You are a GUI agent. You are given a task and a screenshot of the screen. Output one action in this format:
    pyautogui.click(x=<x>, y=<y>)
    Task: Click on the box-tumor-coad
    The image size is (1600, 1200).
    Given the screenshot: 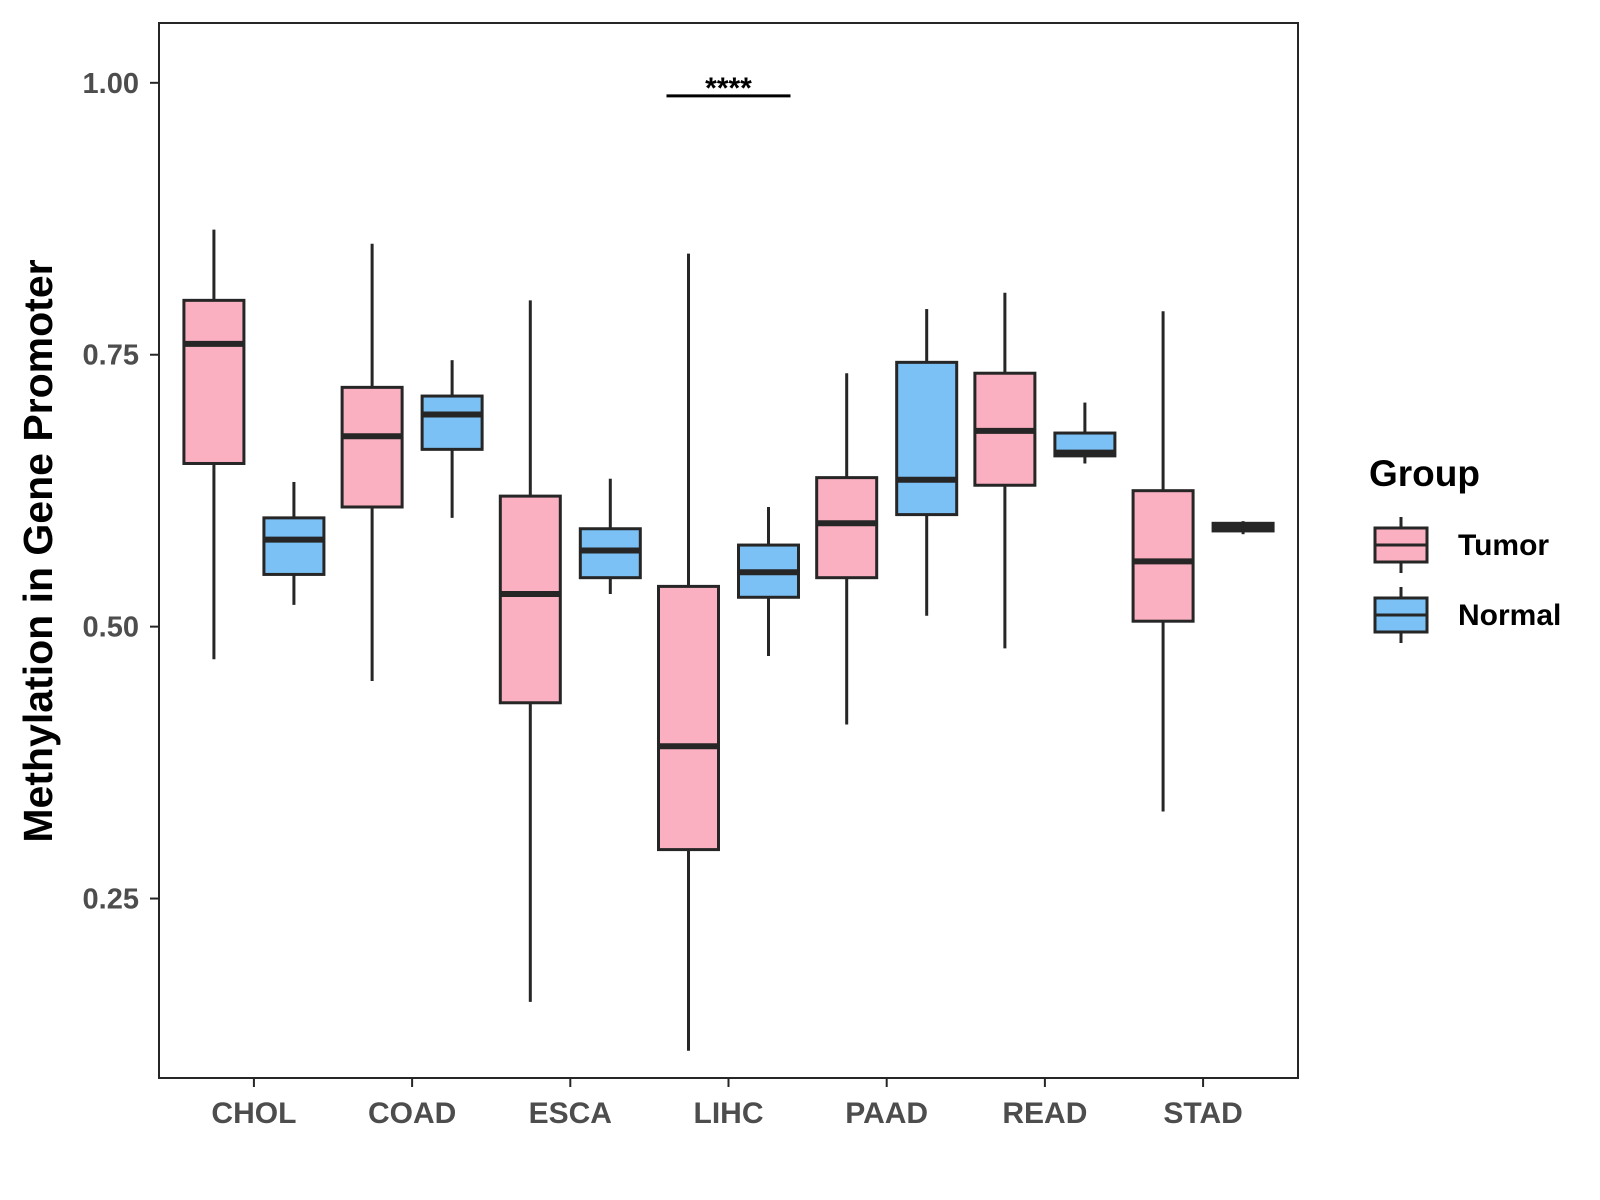 What is the action you would take?
    pyautogui.click(x=372, y=462)
    